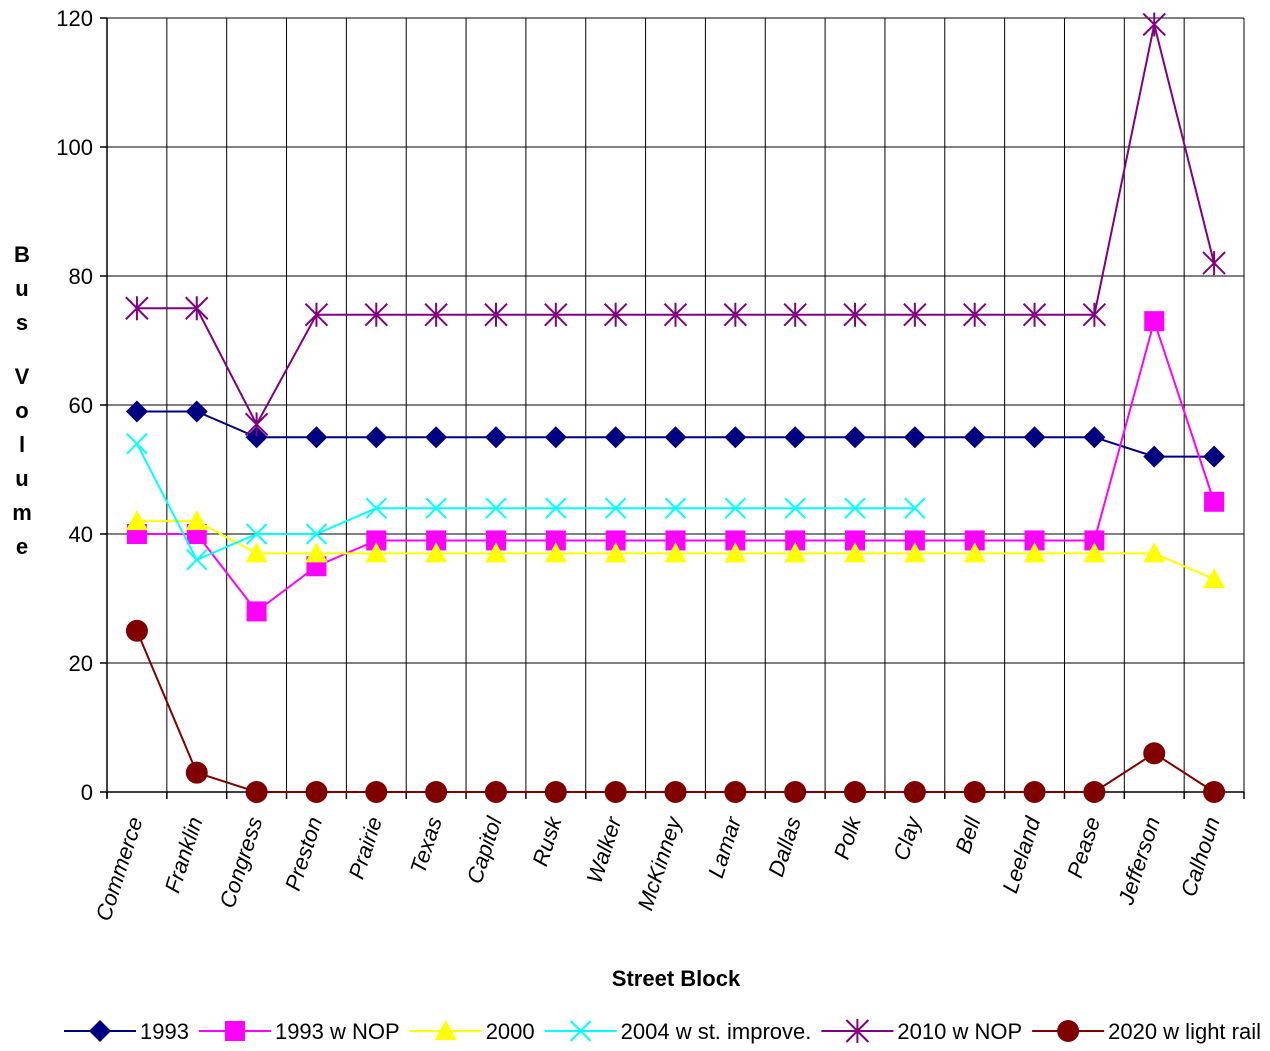 The width and height of the screenshot is (1270, 1051). What do you see at coordinates (426, 845) in the screenshot?
I see `x-tick-label: Texas` at bounding box center [426, 845].